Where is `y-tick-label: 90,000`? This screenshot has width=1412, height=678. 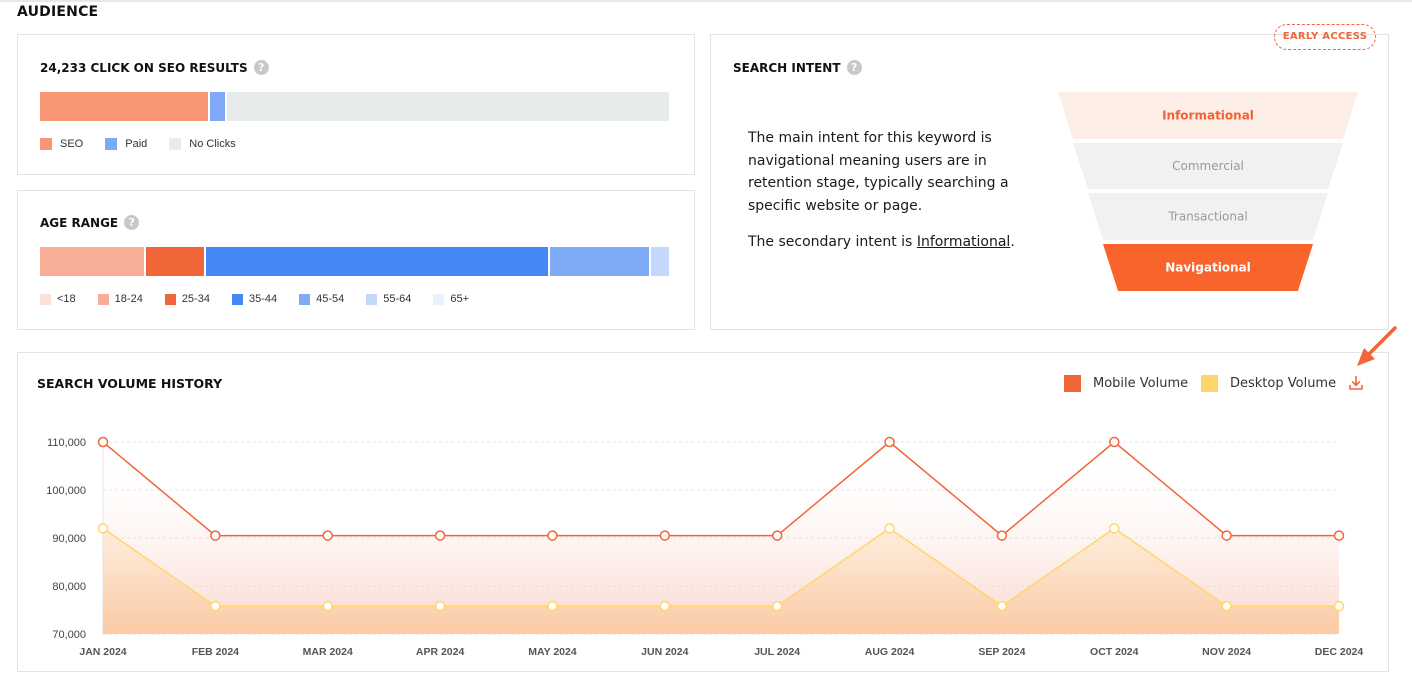 y-tick-label: 90,000 is located at coordinates (69, 539).